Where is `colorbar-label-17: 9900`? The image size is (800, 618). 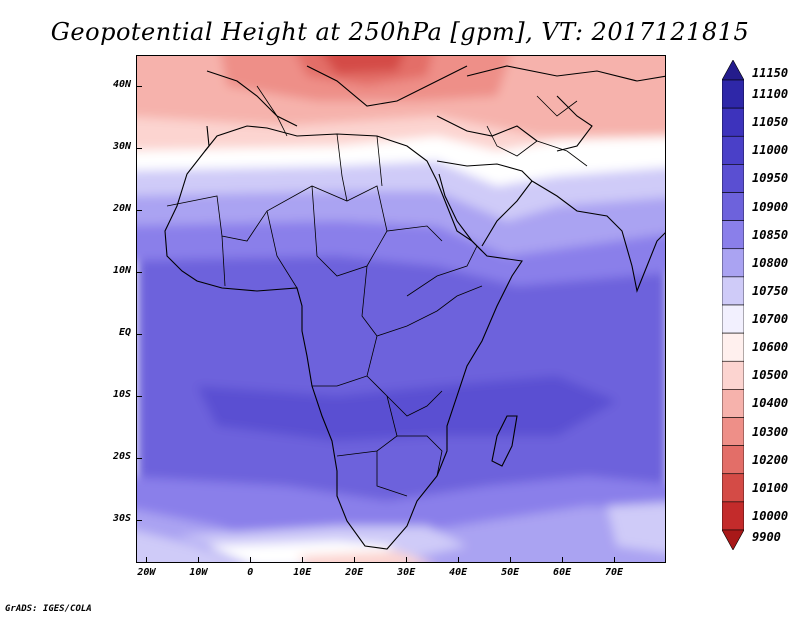
colorbar-label-17: 9900 is located at coordinates (766, 537).